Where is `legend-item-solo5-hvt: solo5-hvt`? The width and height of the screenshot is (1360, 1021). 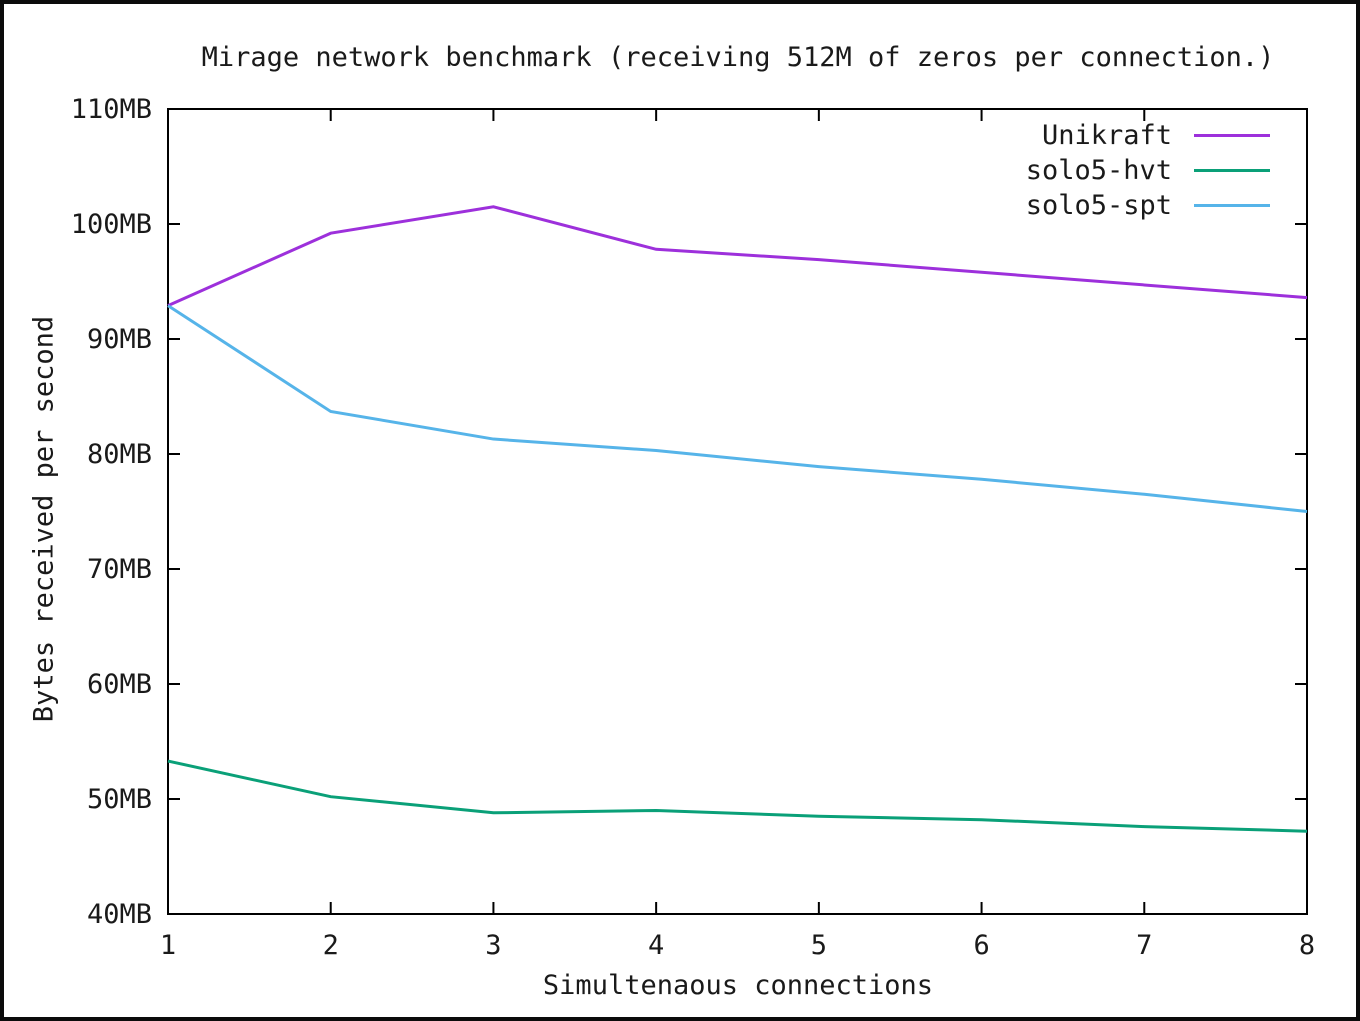 legend-item-solo5-hvt: solo5-hvt is located at coordinates (1148, 170).